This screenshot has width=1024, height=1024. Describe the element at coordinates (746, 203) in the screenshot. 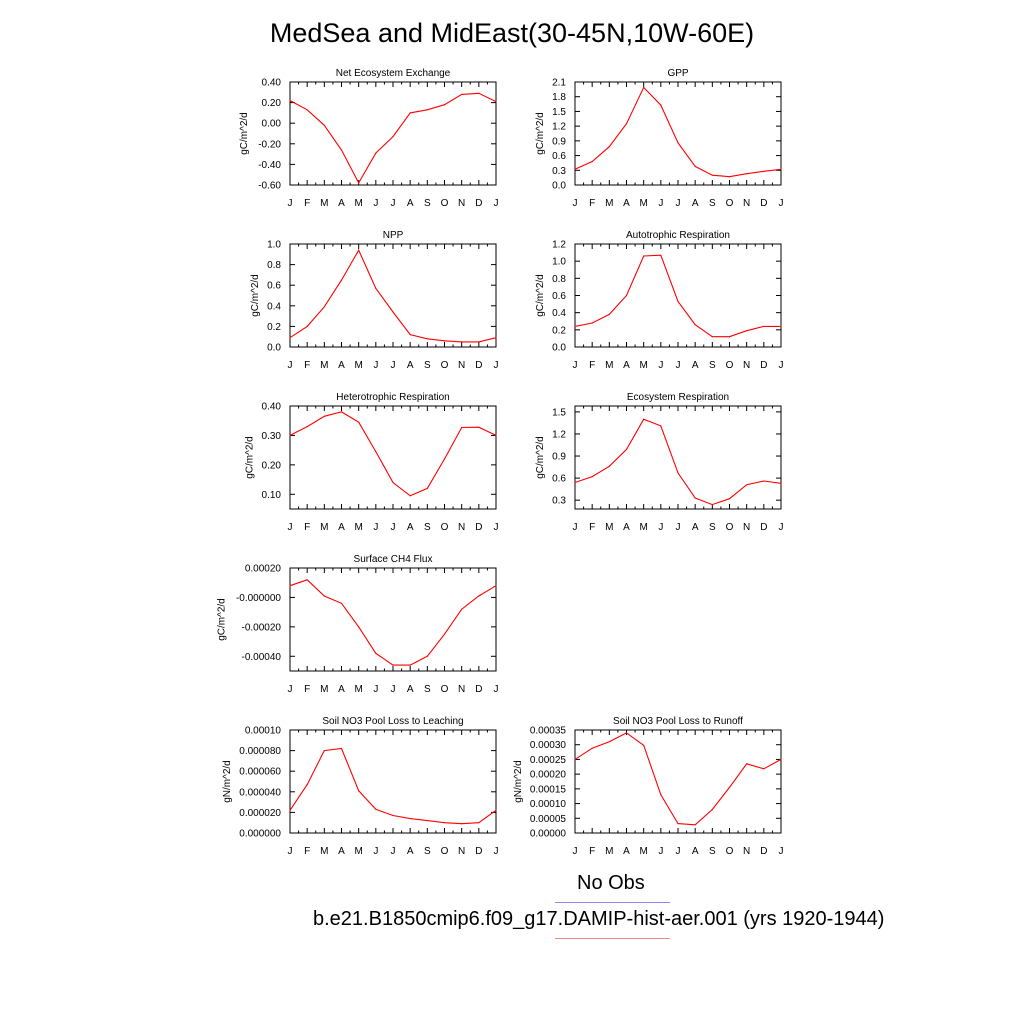

I see `x-tick-label: N` at that location.